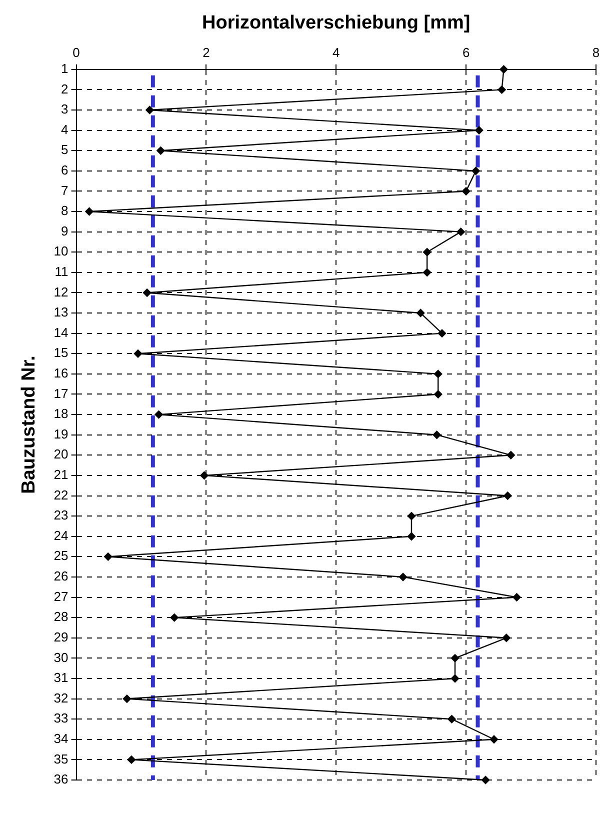  I want to click on y-tick-label: 10, so click(61, 251).